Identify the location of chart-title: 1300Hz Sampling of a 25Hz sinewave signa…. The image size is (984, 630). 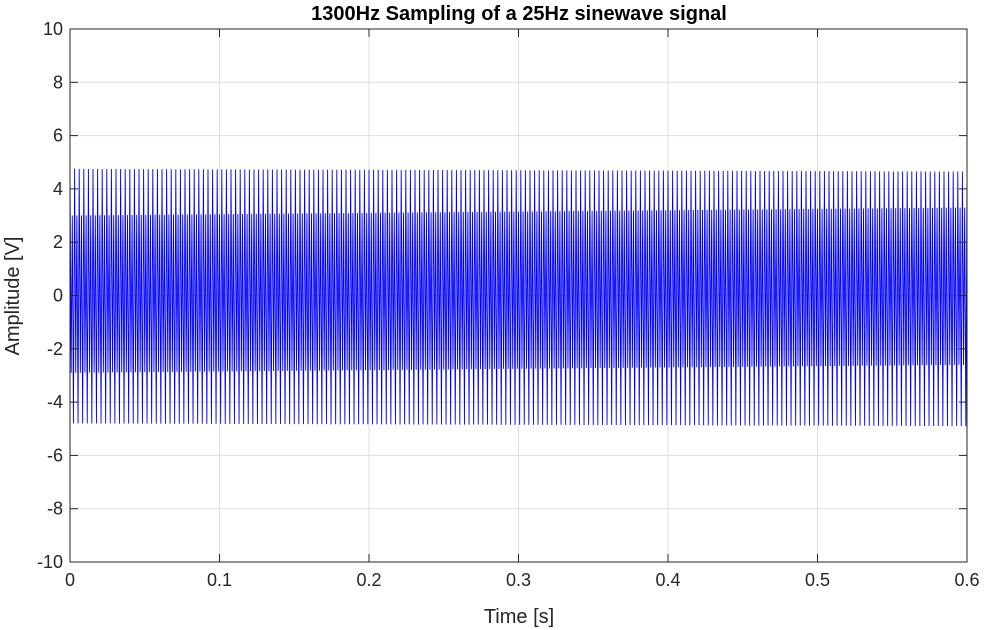
(519, 14).